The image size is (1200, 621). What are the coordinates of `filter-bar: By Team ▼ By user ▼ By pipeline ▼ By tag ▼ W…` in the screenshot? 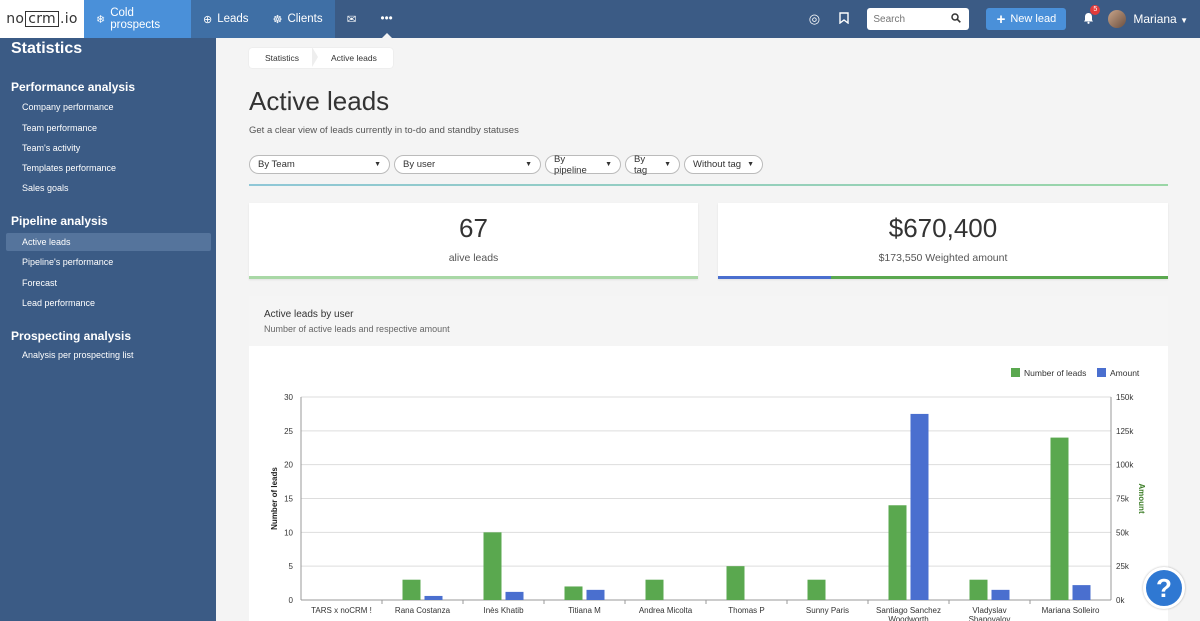 It's located at (508, 165).